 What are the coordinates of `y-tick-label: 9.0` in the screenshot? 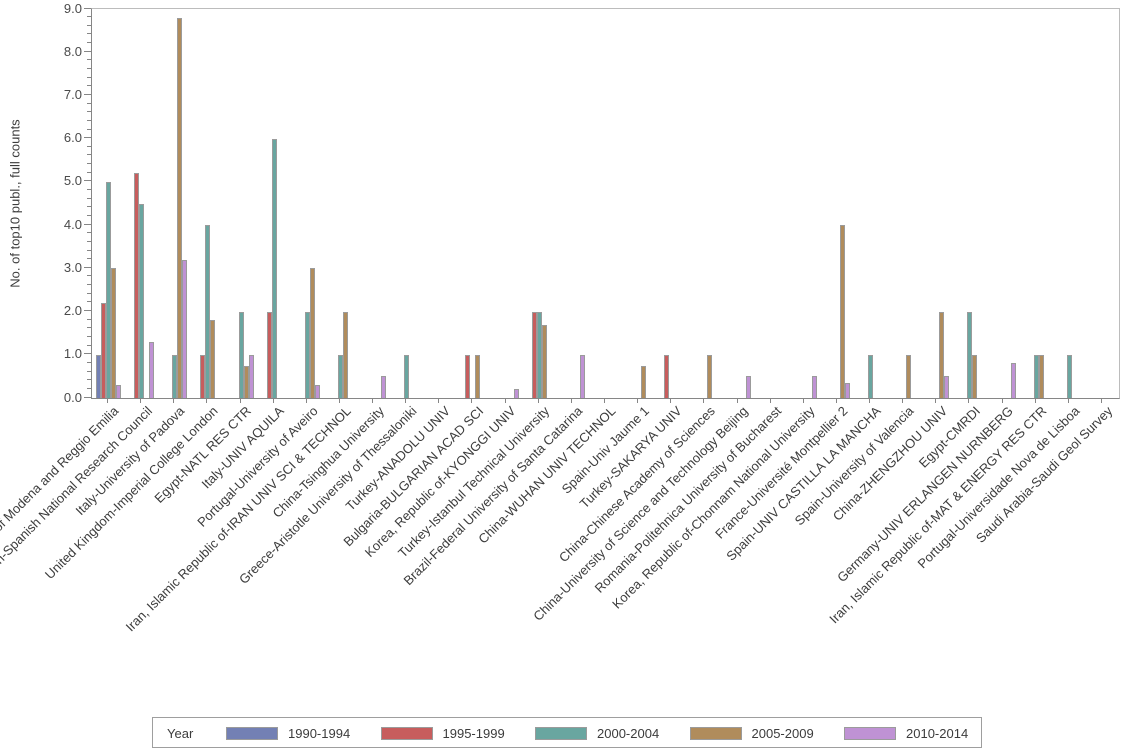 It's located at (72, 8).